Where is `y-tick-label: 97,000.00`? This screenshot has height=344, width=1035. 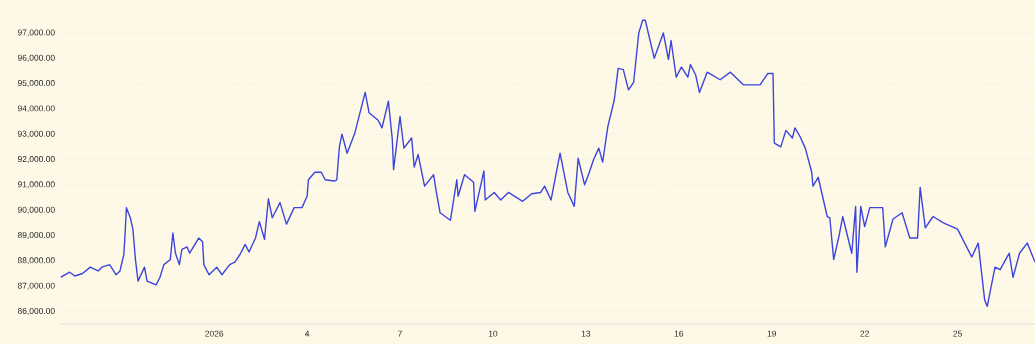
y-tick-label: 97,000.00 is located at coordinates (36, 33).